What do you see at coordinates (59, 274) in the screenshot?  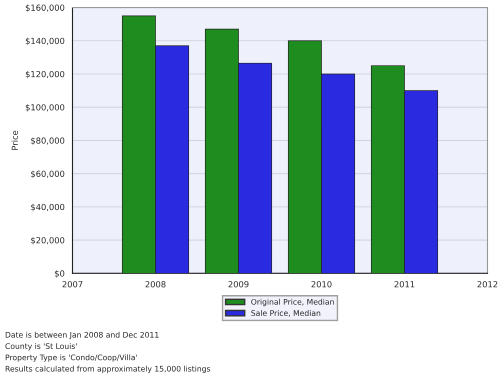 I see `y-tick-label: $0` at bounding box center [59, 274].